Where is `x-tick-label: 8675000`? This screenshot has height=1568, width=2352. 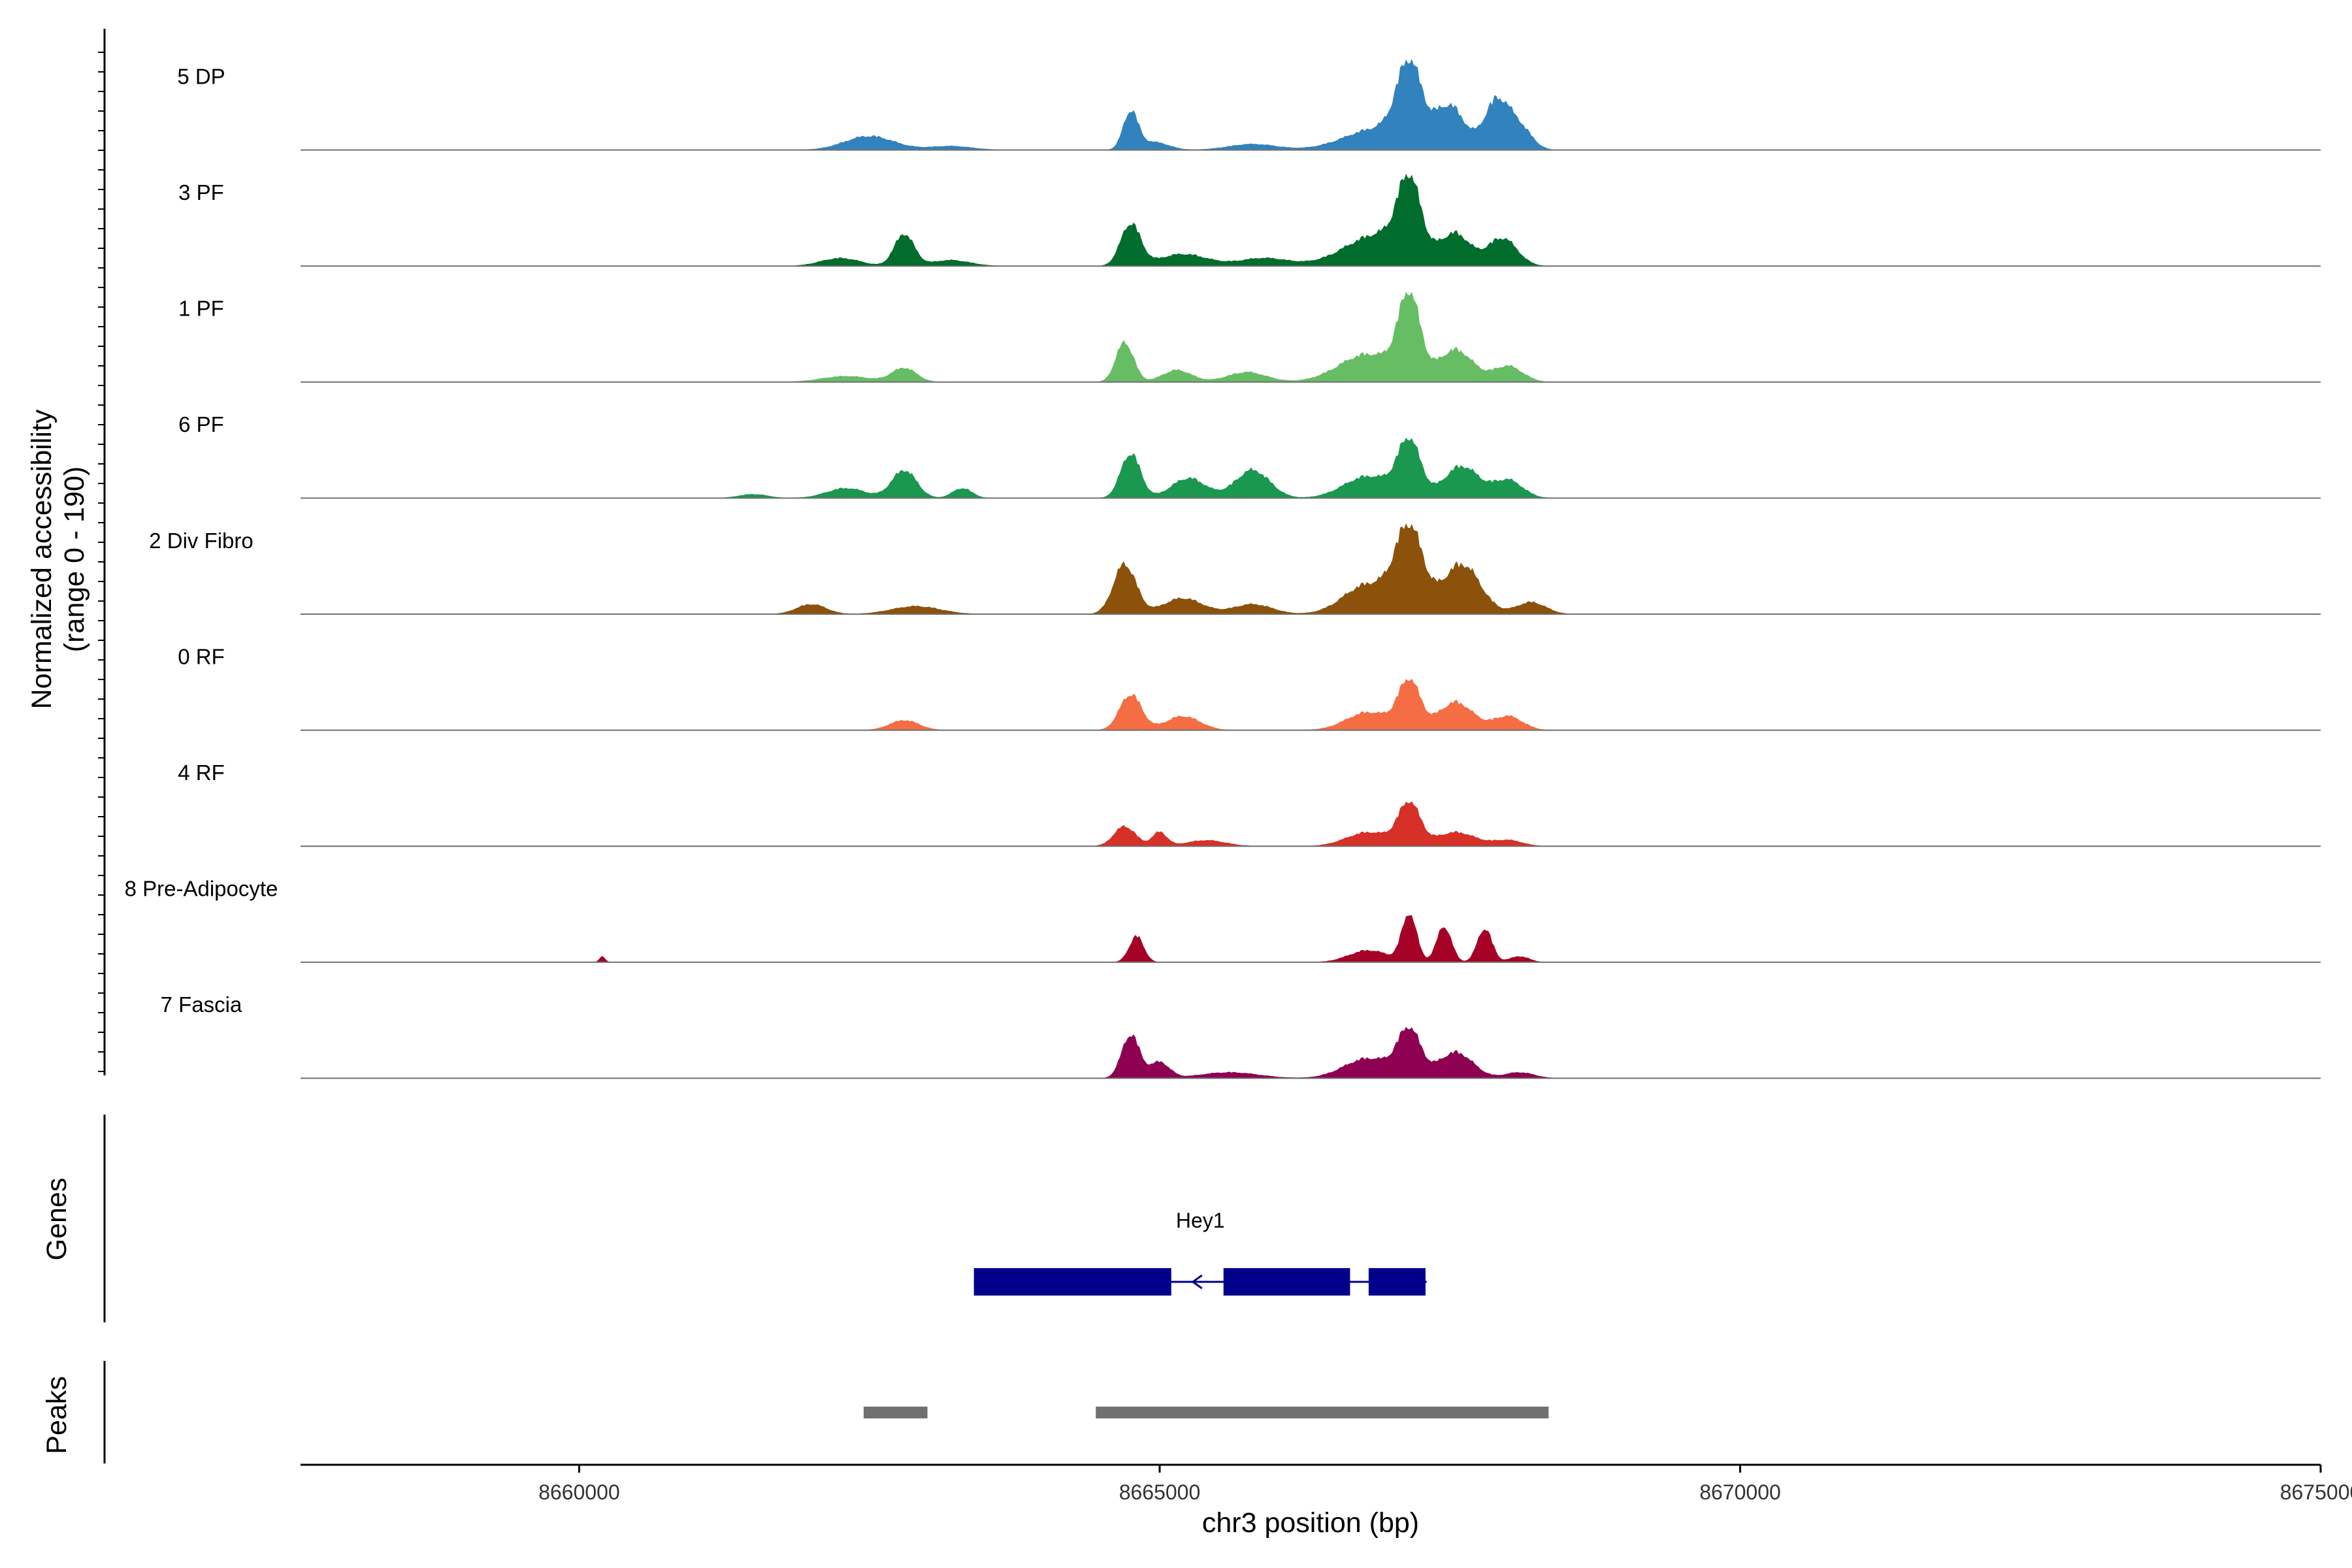
x-tick-label: 8675000 is located at coordinates (2316, 1492).